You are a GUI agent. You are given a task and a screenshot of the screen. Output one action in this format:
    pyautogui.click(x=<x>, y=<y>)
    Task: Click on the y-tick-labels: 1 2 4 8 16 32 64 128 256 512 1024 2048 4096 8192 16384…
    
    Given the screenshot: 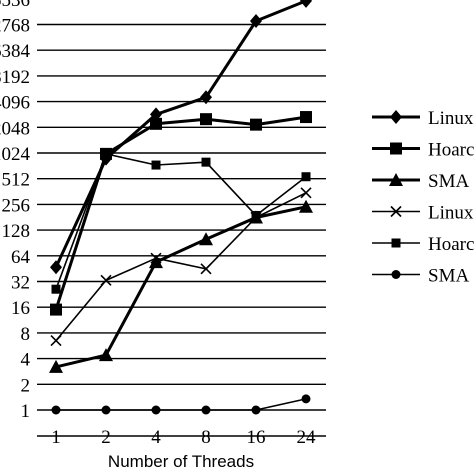 What is the action you would take?
    pyautogui.click(x=15, y=211)
    